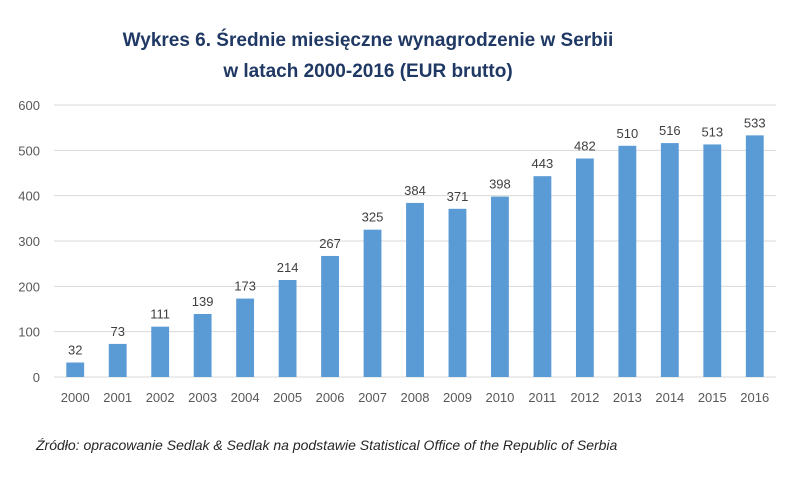  Describe the element at coordinates (245, 286) in the screenshot. I see `data-label: 173` at that location.